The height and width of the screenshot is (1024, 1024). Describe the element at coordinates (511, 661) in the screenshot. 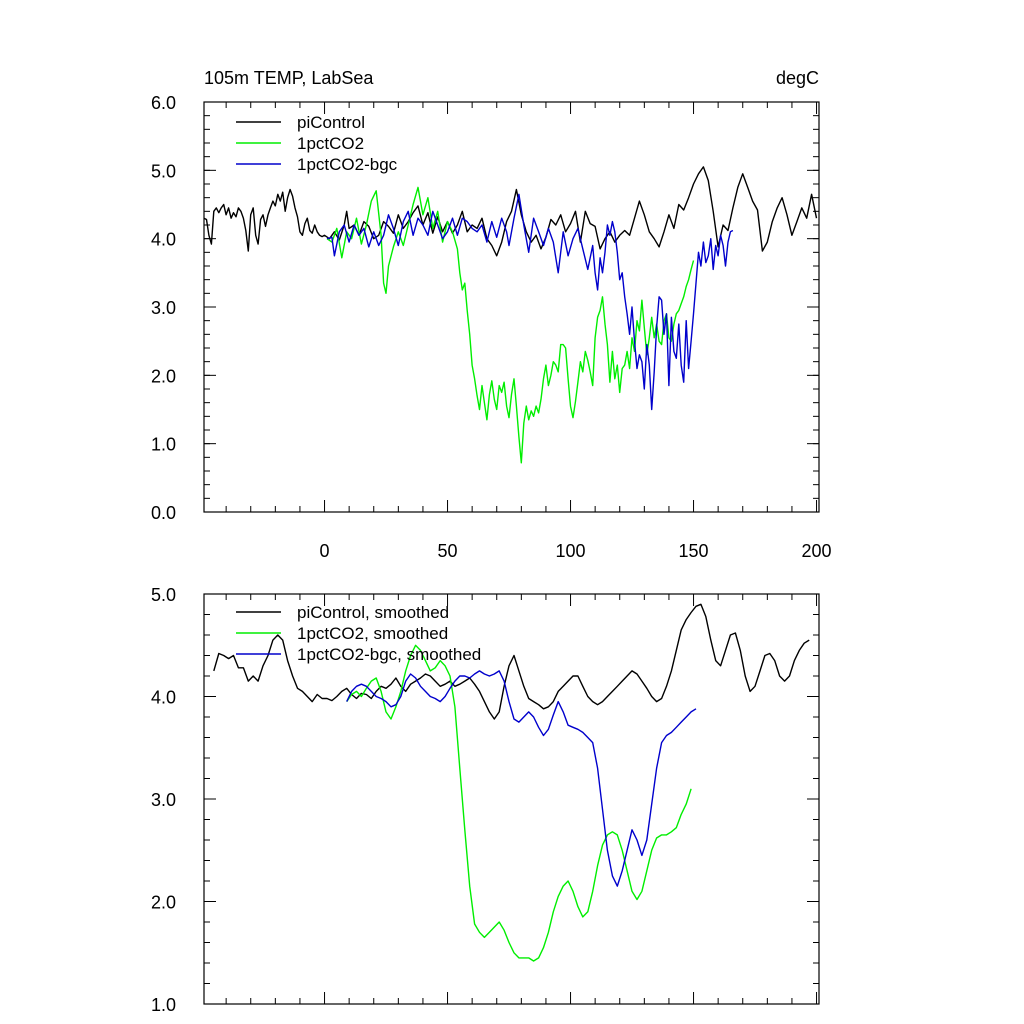

I see `series-line-picontrol-smoothed` at that location.